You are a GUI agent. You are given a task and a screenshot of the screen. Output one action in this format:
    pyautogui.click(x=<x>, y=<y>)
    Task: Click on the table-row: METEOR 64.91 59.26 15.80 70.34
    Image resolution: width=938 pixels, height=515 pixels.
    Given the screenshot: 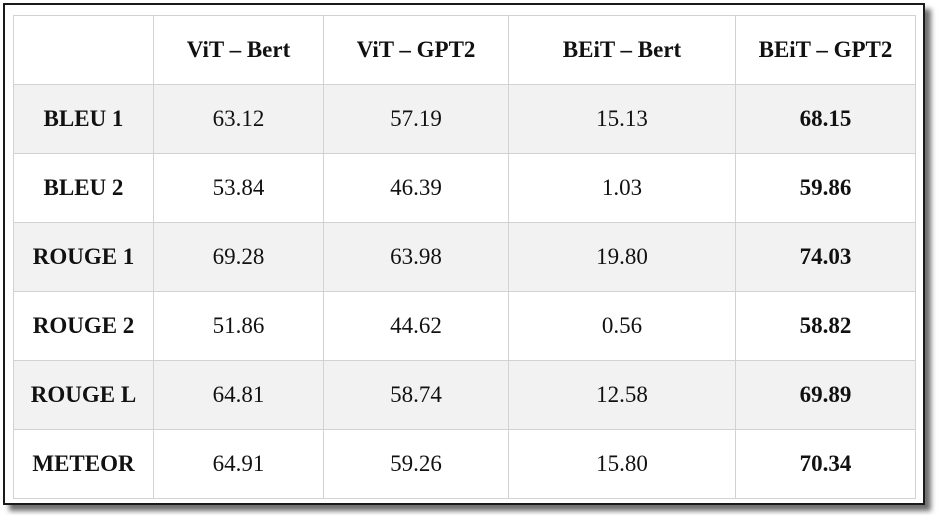 What is the action you would take?
    pyautogui.click(x=464, y=464)
    